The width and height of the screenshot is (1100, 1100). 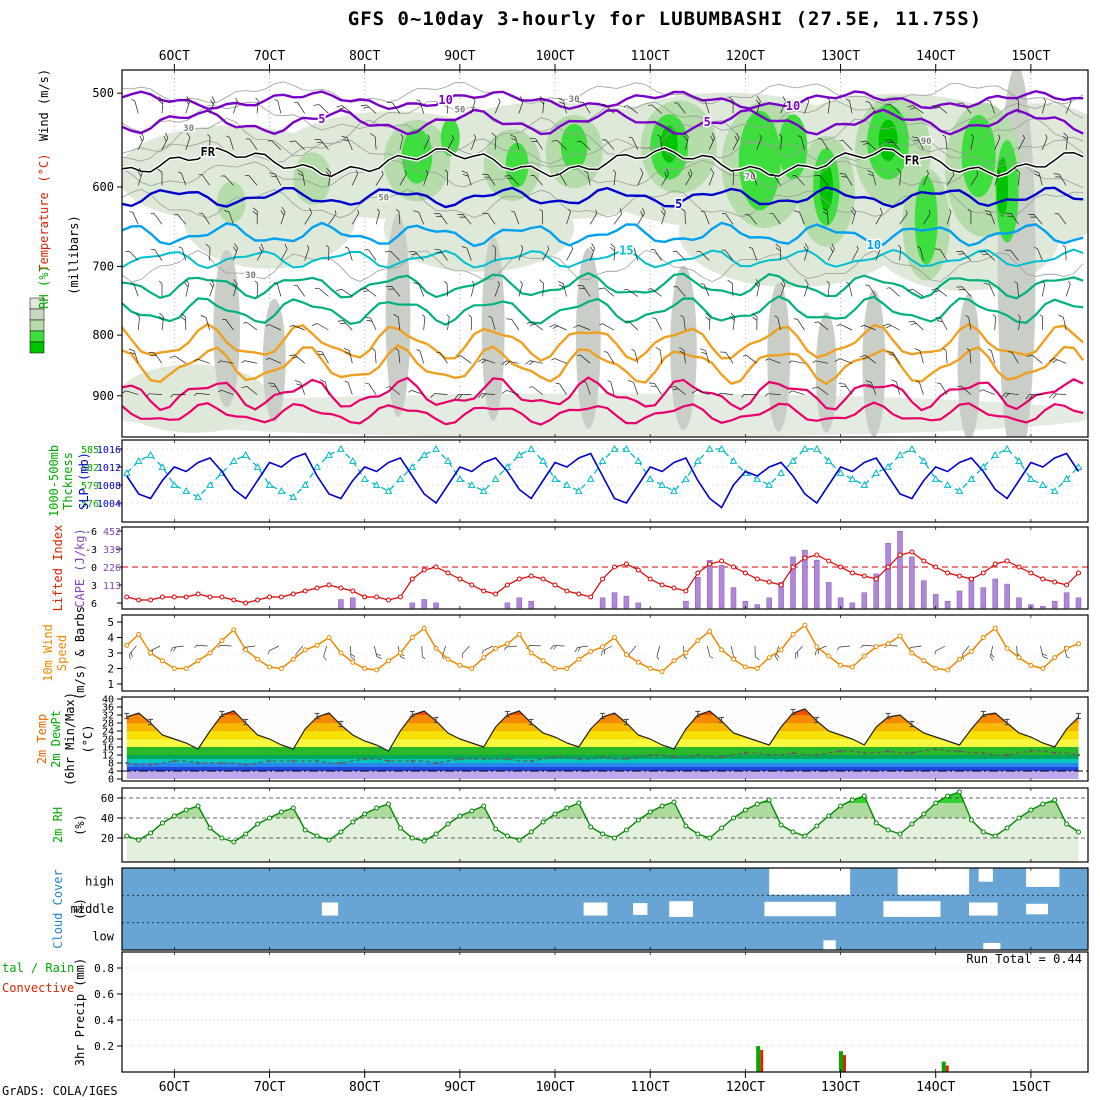 What do you see at coordinates (58, 908) in the screenshot?
I see `axis-label: Cloud Cover` at bounding box center [58, 908].